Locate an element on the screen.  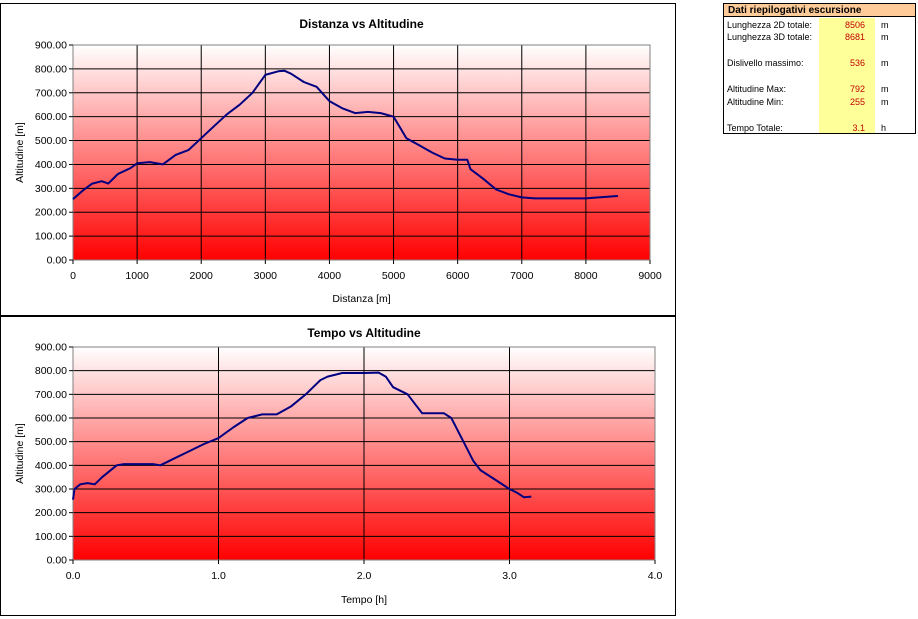
summary-unit: h is located at coordinates (884, 128).